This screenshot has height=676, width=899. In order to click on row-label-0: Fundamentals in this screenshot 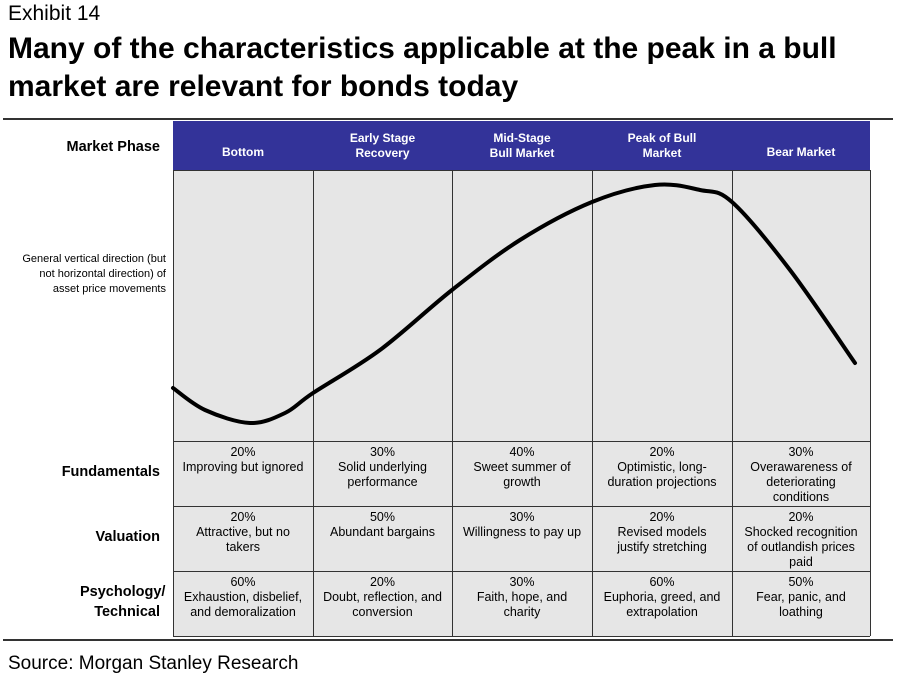, I will do `click(110, 471)`.